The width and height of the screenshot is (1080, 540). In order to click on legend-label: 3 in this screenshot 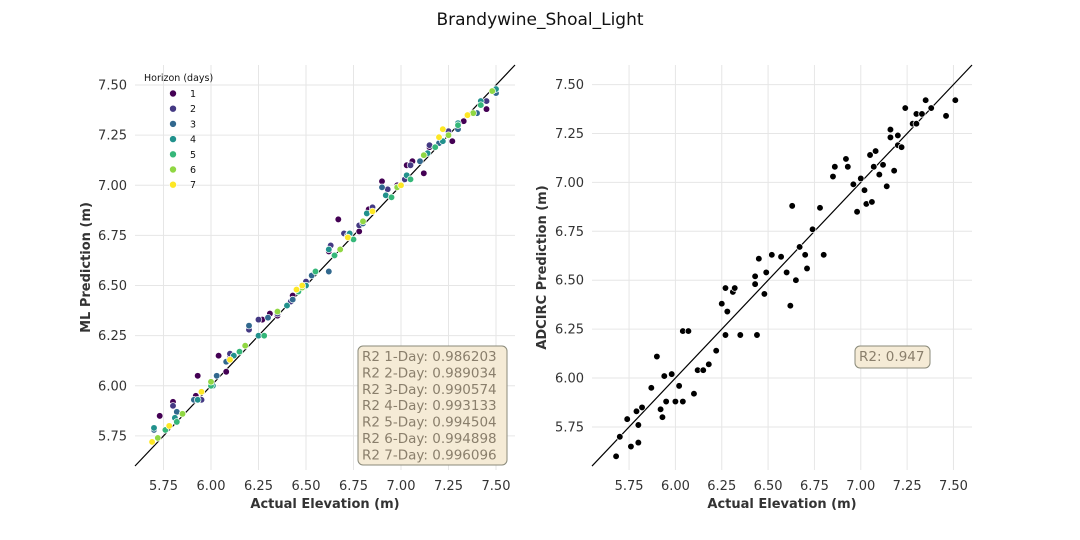, I will do `click(193, 124)`.